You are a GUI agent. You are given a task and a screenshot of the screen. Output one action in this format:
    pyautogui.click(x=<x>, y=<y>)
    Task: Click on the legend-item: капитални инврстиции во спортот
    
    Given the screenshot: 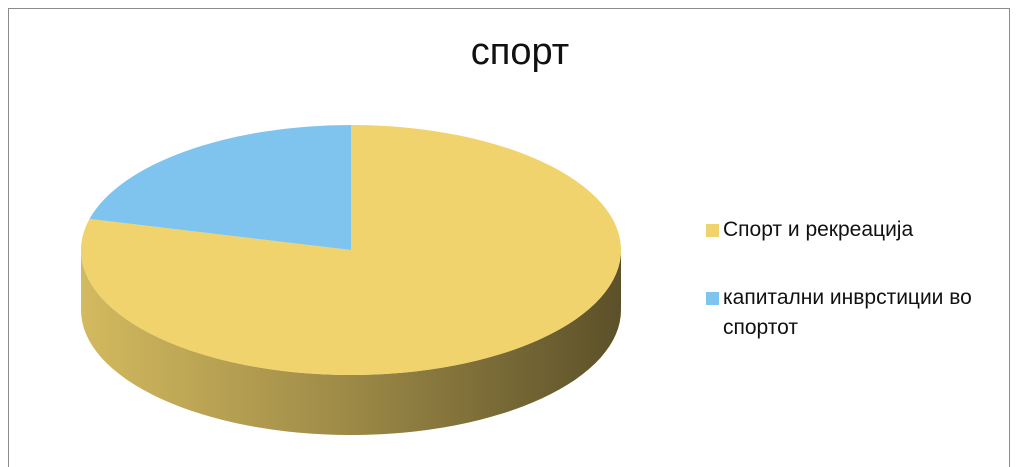 What is the action you would take?
    pyautogui.click(x=856, y=313)
    